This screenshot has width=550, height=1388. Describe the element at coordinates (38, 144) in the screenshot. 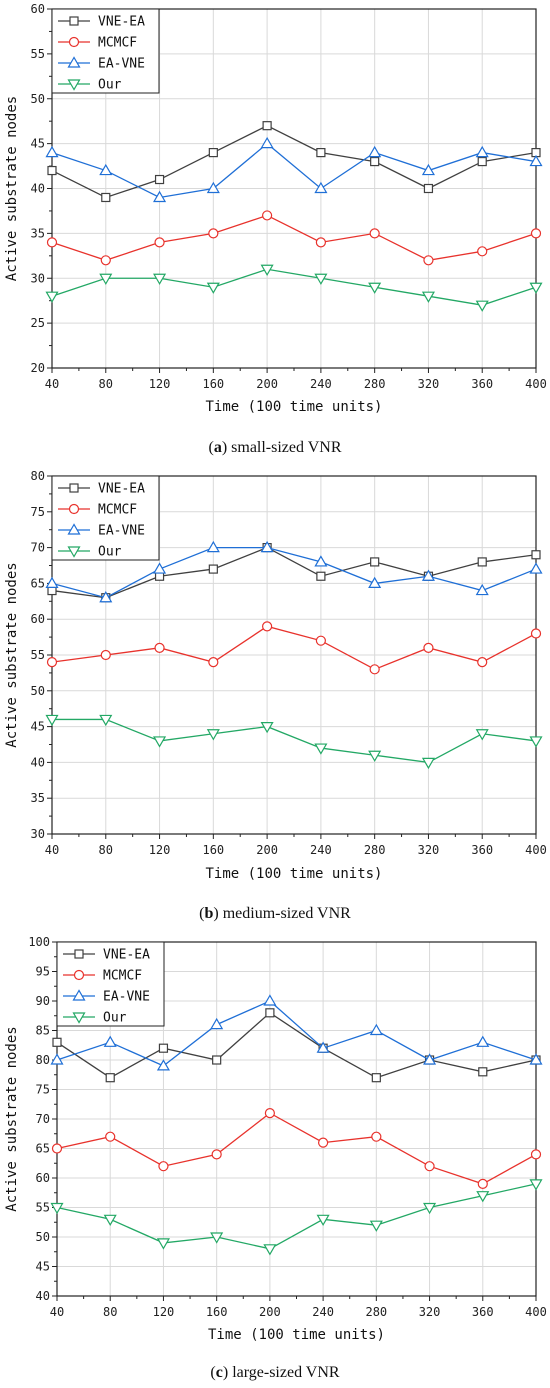

I see `y-tick-label: 45` at that location.